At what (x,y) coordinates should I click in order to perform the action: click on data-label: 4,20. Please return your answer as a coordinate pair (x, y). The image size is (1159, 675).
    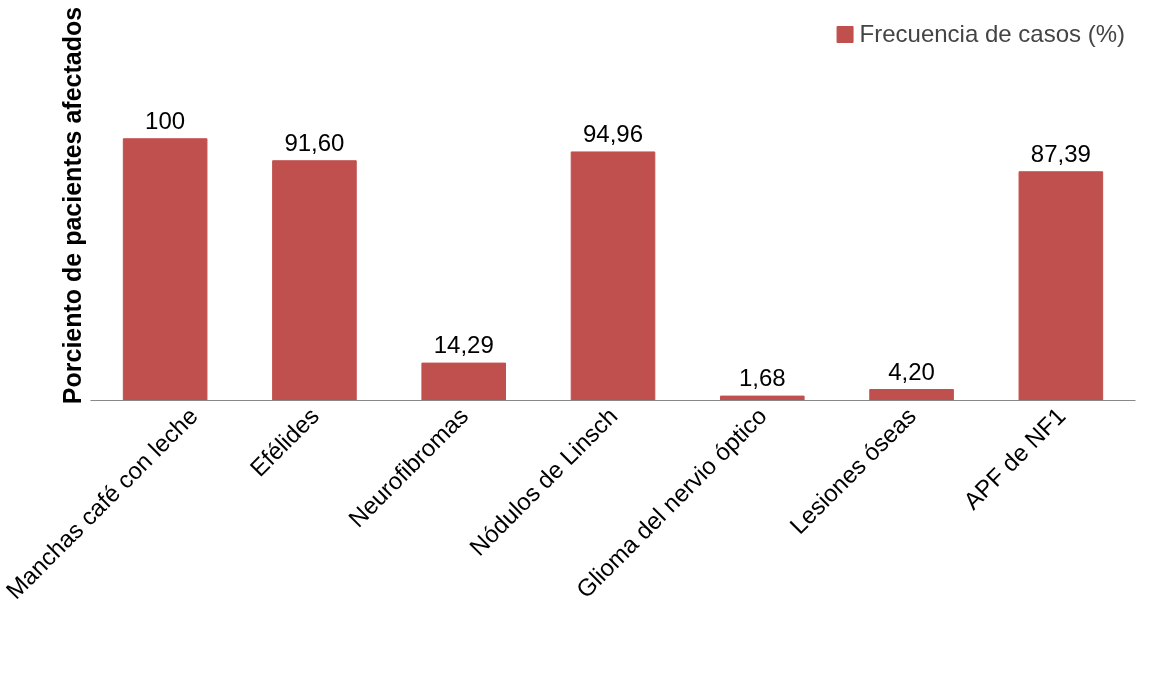
    Looking at the image, I should click on (911, 371).